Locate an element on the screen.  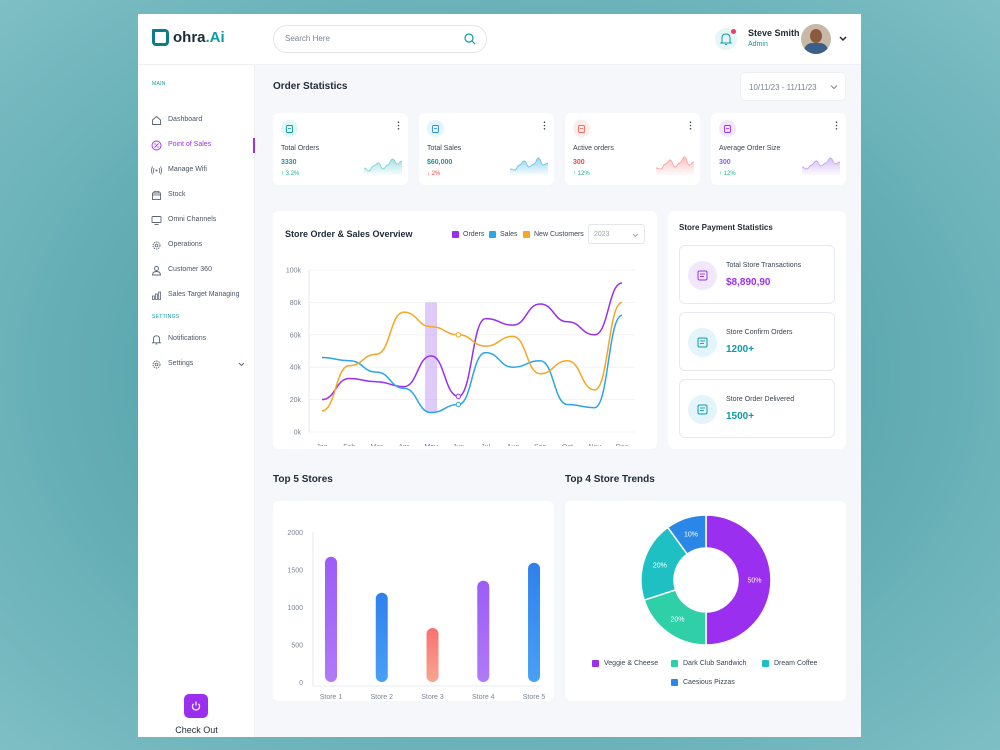
sidebar-item-omni-channels: Omni Channels is located at coordinates (196, 220).